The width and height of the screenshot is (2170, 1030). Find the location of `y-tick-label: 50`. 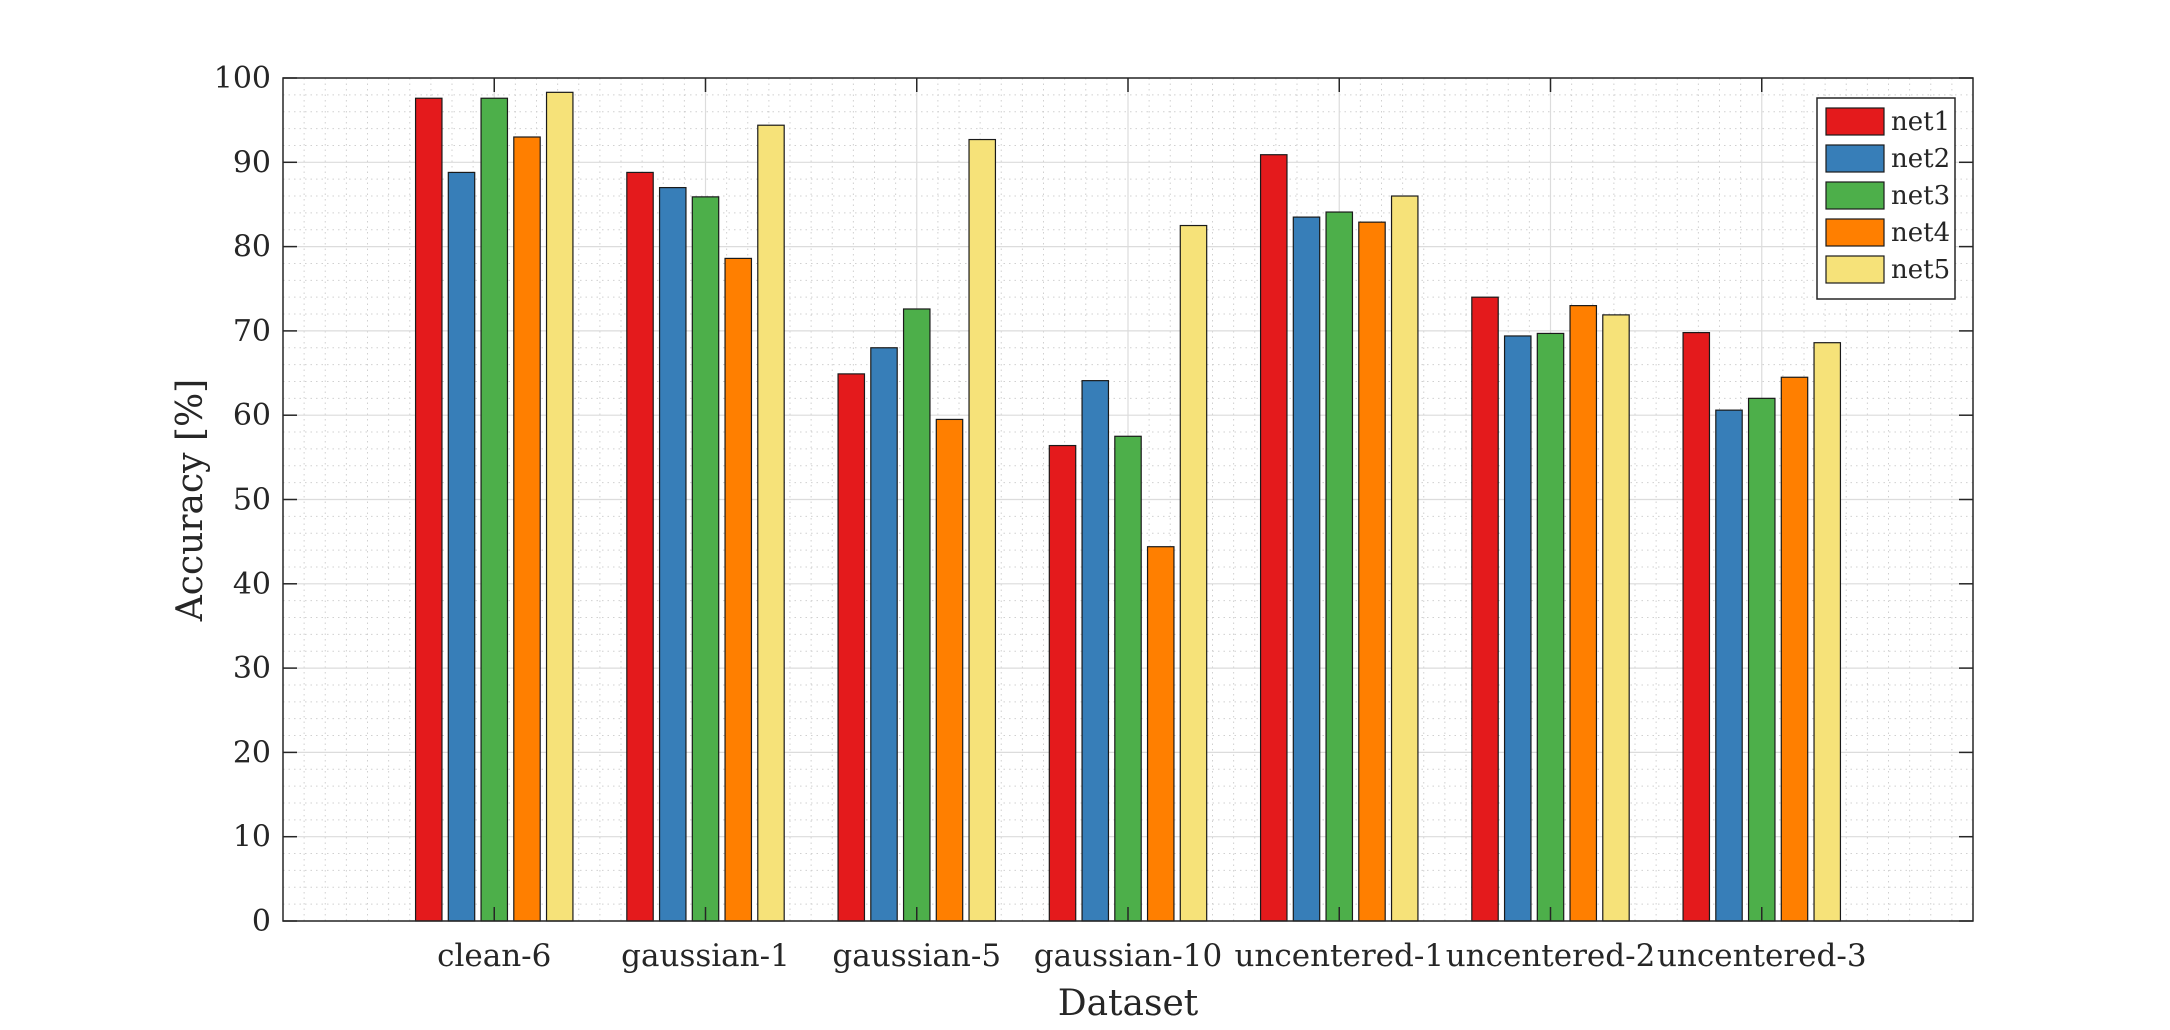

y-tick-label: 50 is located at coordinates (252, 500).